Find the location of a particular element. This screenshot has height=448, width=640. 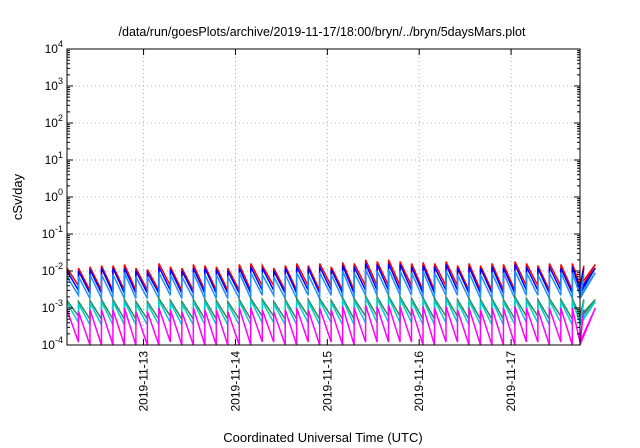

y-tick-label: 10⁴ is located at coordinates (54, 47).